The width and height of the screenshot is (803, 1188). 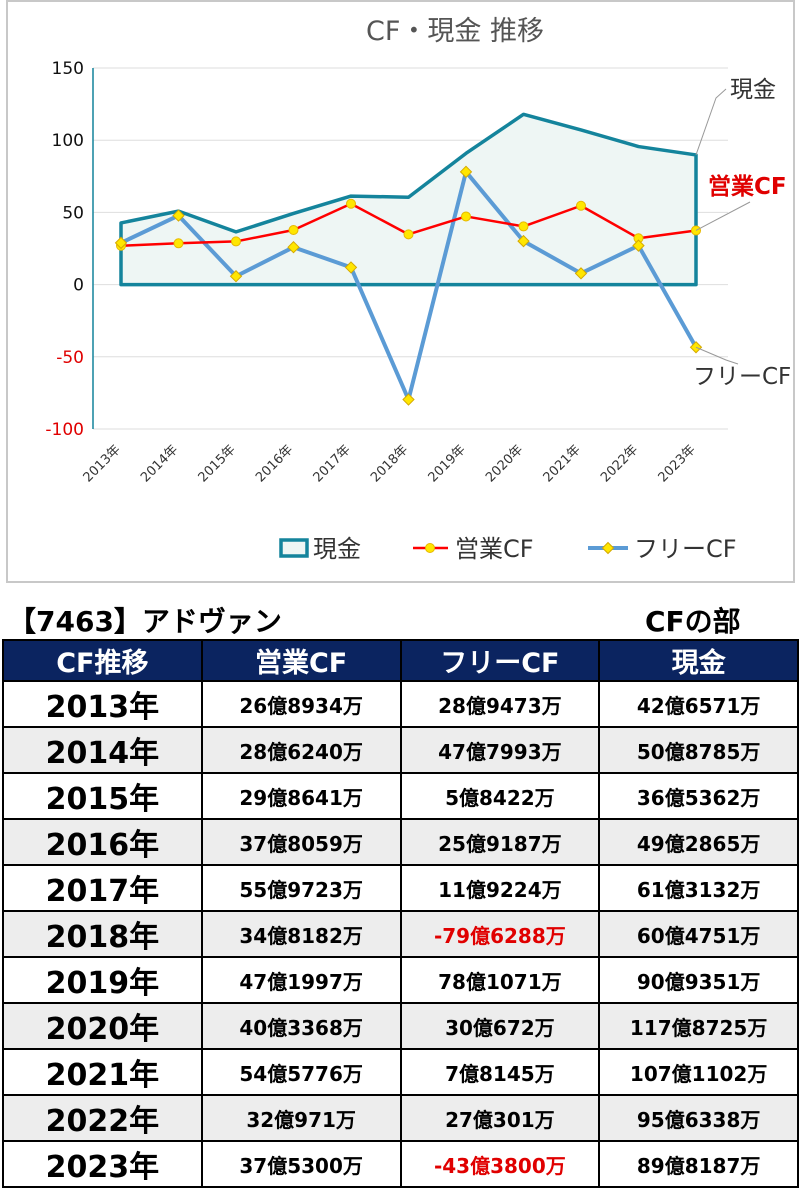 I want to click on free-cf-cell: 47億7993万, so click(x=500, y=750).